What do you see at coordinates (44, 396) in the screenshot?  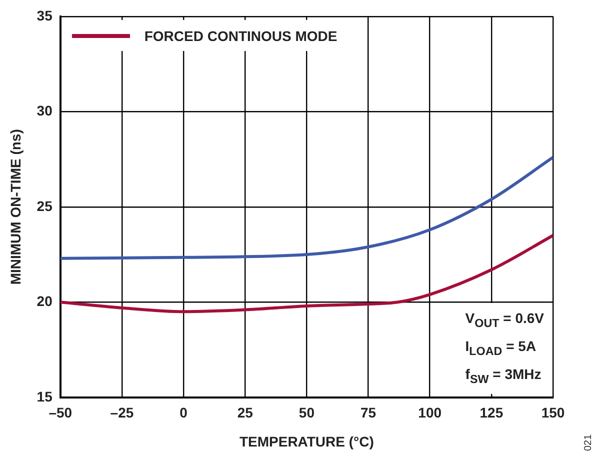 I see `y-tick-label: 15` at bounding box center [44, 396].